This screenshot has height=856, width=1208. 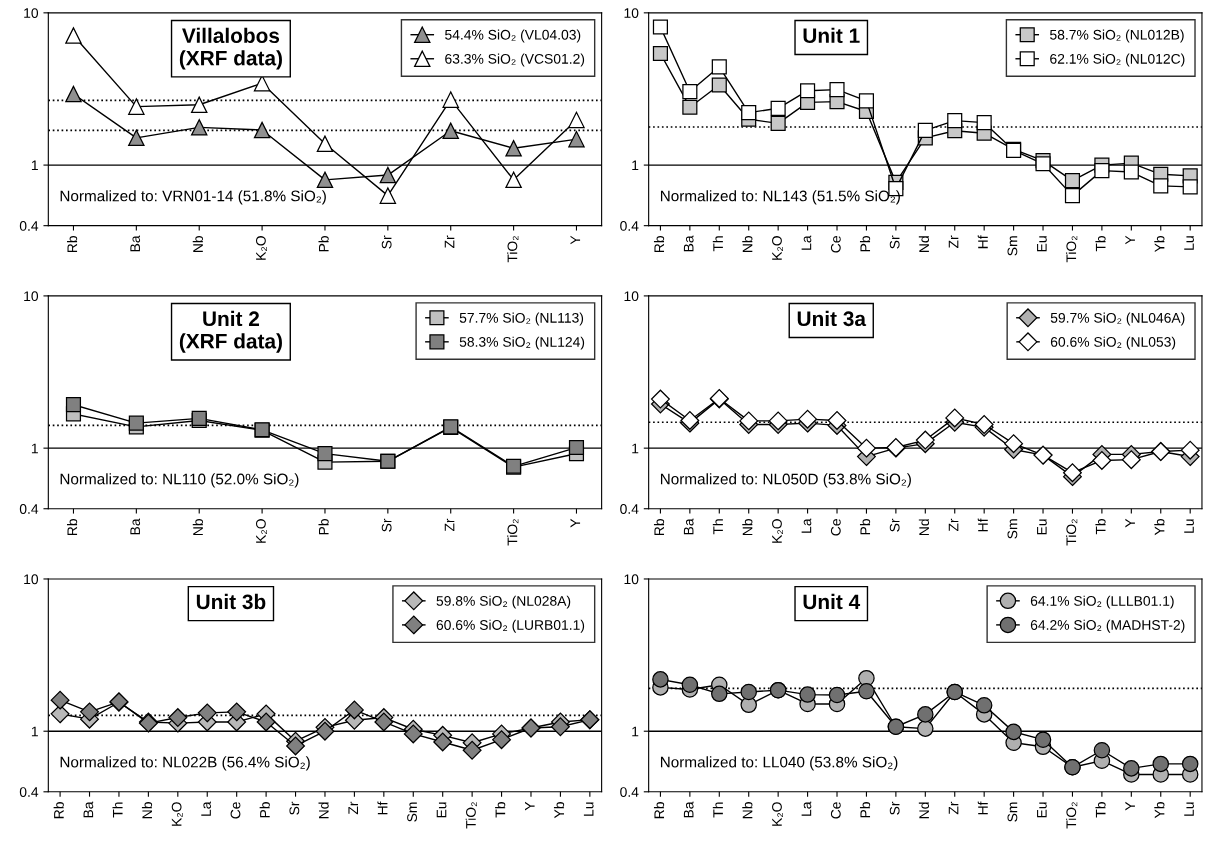 What do you see at coordinates (779, 763) in the screenshot?
I see `annotation: Normalized to: LL040 (53.8% SiO₂)` at bounding box center [779, 763].